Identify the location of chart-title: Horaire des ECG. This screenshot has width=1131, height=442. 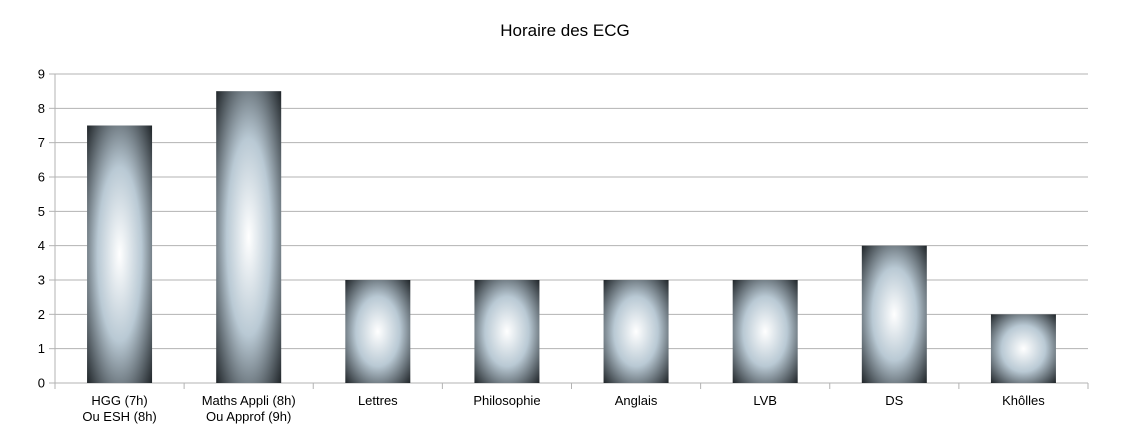
(564, 30).